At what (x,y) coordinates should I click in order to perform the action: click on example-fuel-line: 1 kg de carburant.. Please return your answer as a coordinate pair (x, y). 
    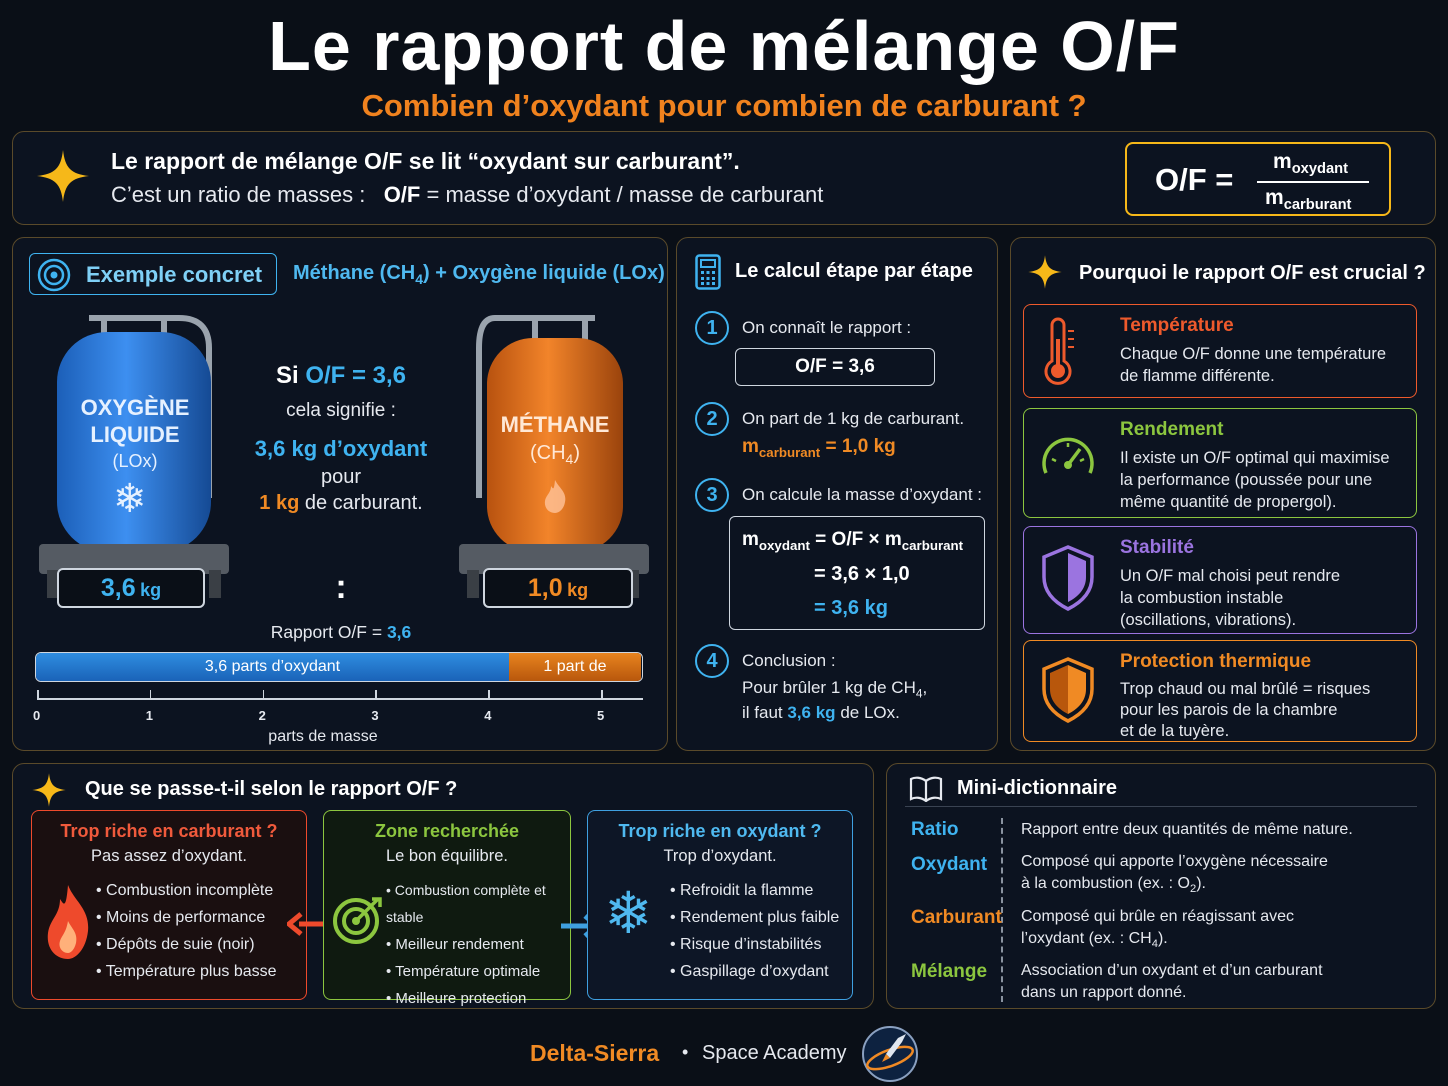
    Looking at the image, I should click on (341, 503).